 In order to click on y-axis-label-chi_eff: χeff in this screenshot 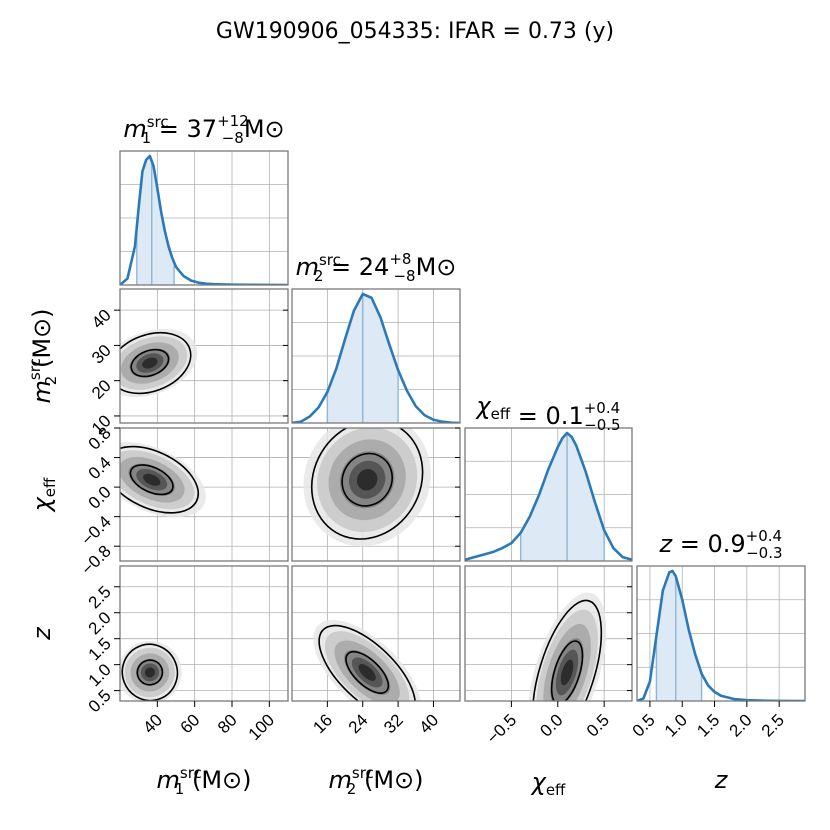, I will do `click(43, 495)`.